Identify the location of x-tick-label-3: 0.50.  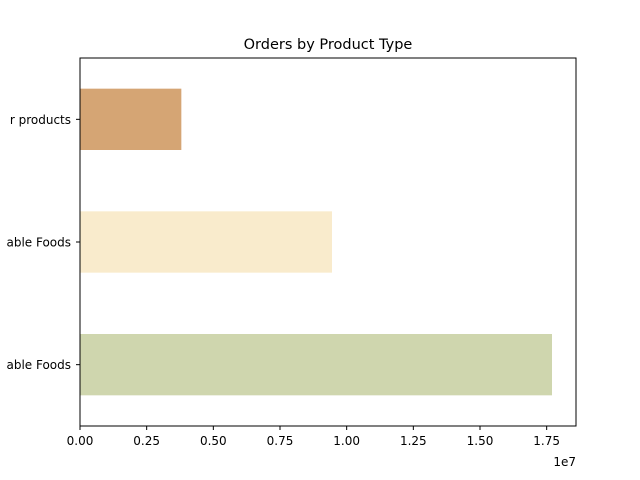
(213, 441).